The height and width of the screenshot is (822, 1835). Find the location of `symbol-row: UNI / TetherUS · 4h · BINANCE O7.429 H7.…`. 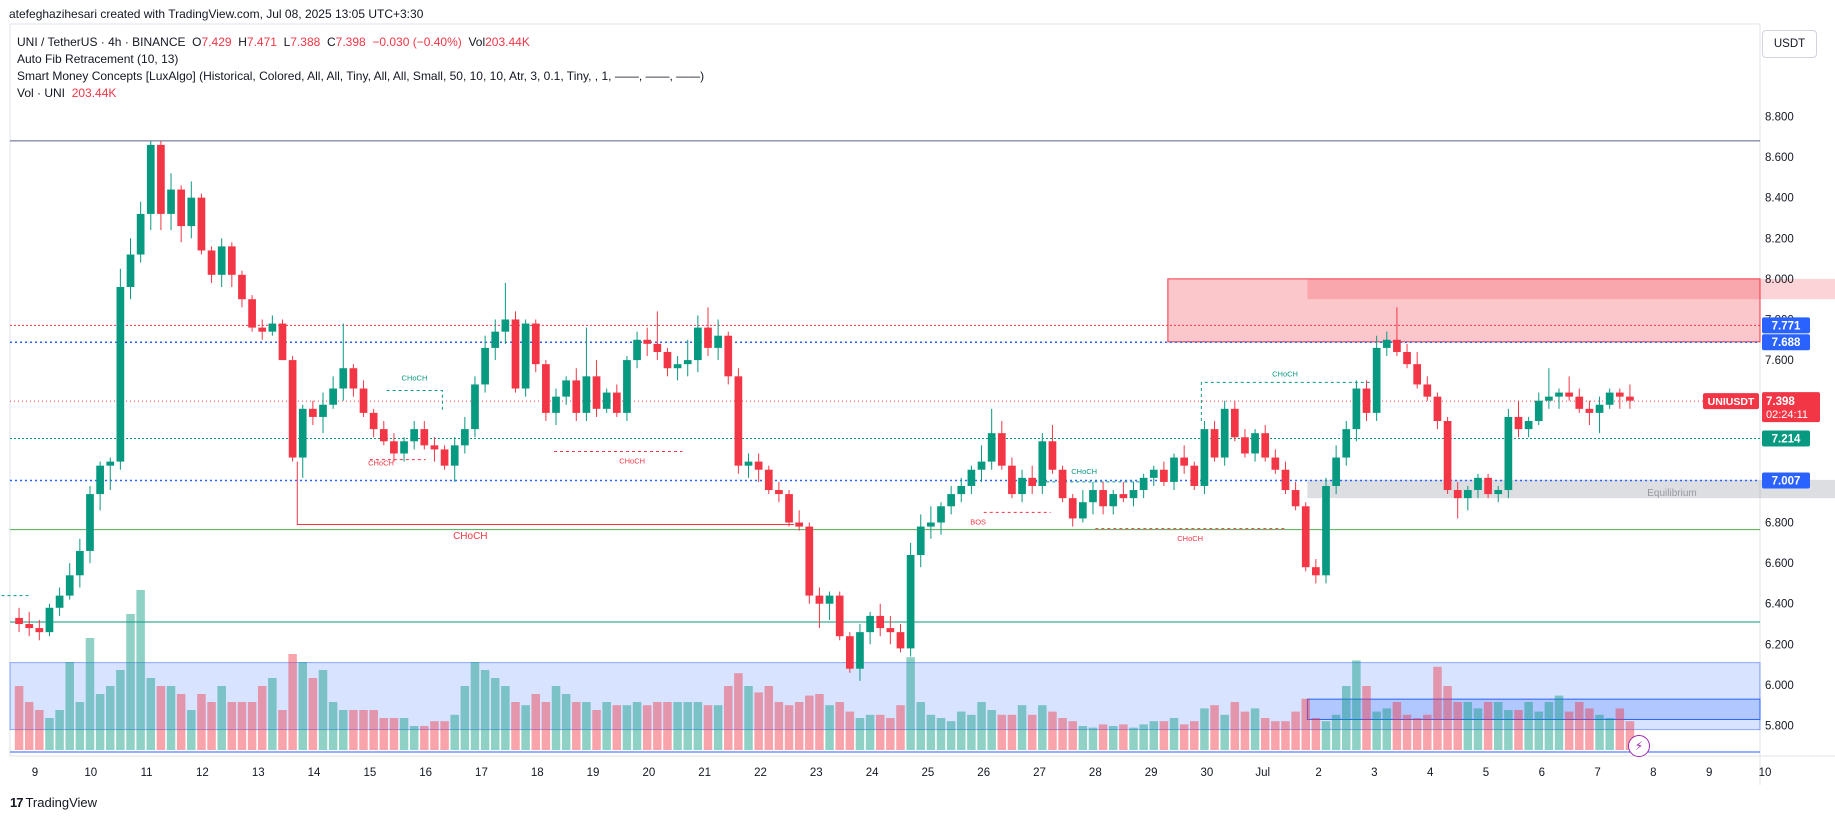

symbol-row: UNI / TetherUS · 4h · BINANCE O7.429 H7.… is located at coordinates (360, 42).